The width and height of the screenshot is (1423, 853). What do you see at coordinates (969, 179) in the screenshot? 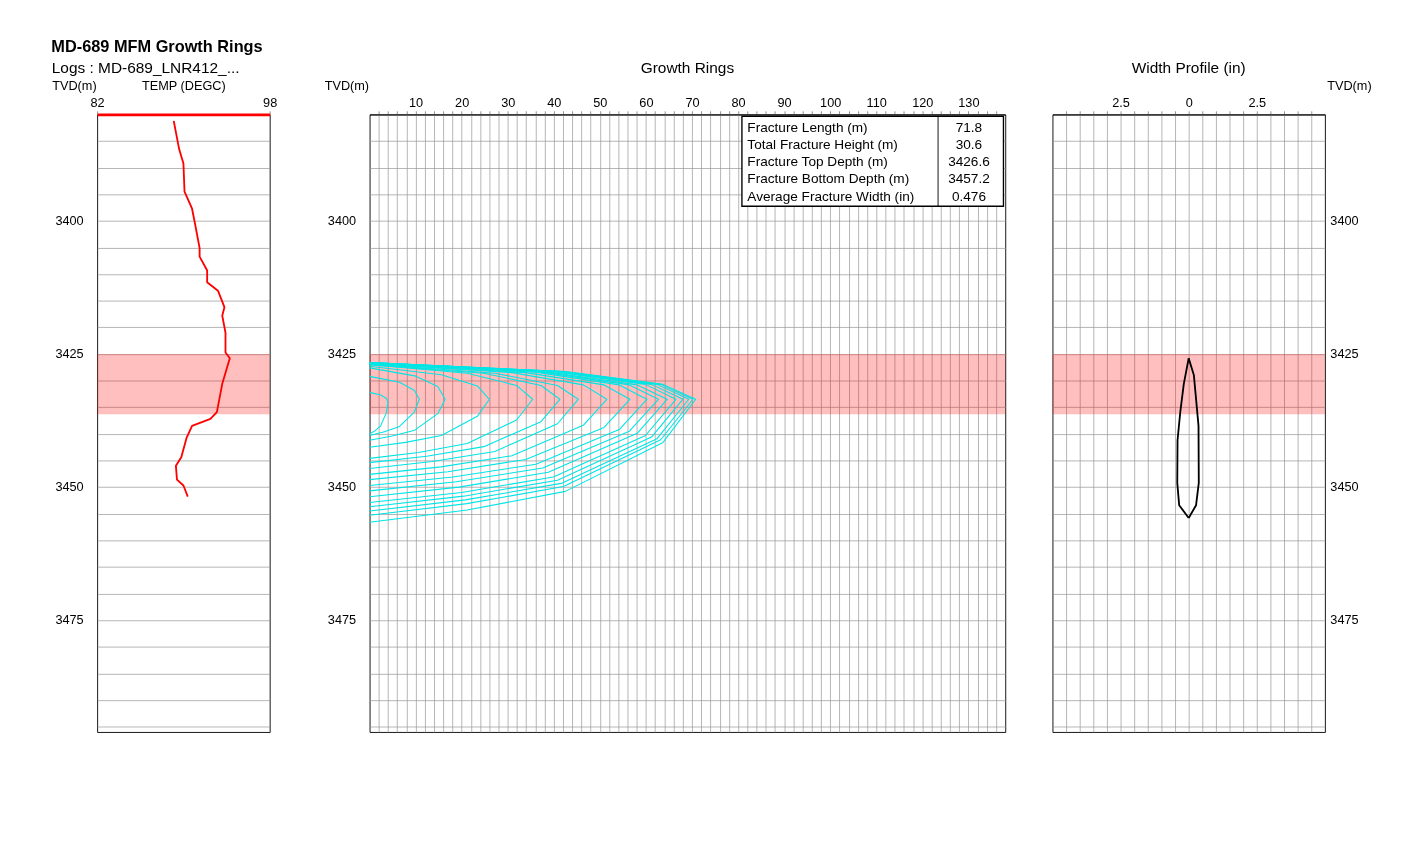
I see `annotation: 3457.2` at bounding box center [969, 179].